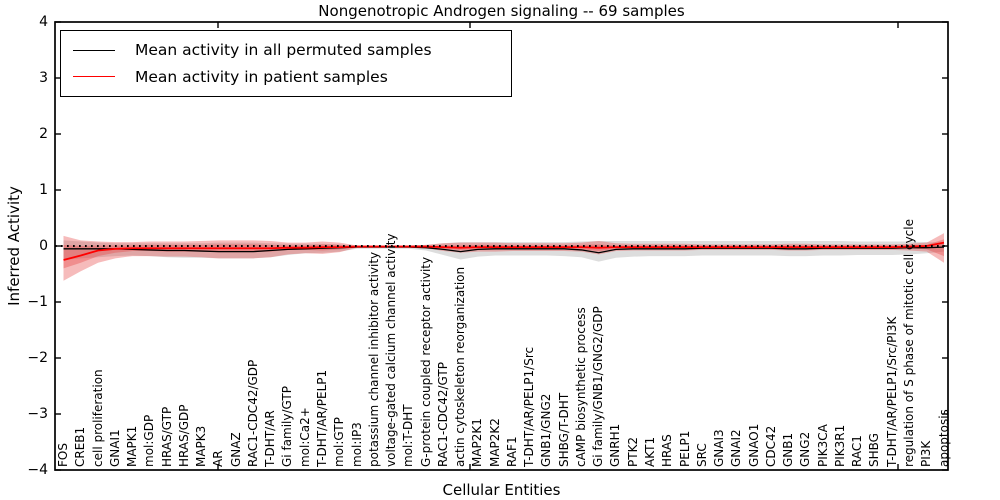 This screenshot has width=1000, height=500. I want to click on patient-line-sample, so click(94, 77).